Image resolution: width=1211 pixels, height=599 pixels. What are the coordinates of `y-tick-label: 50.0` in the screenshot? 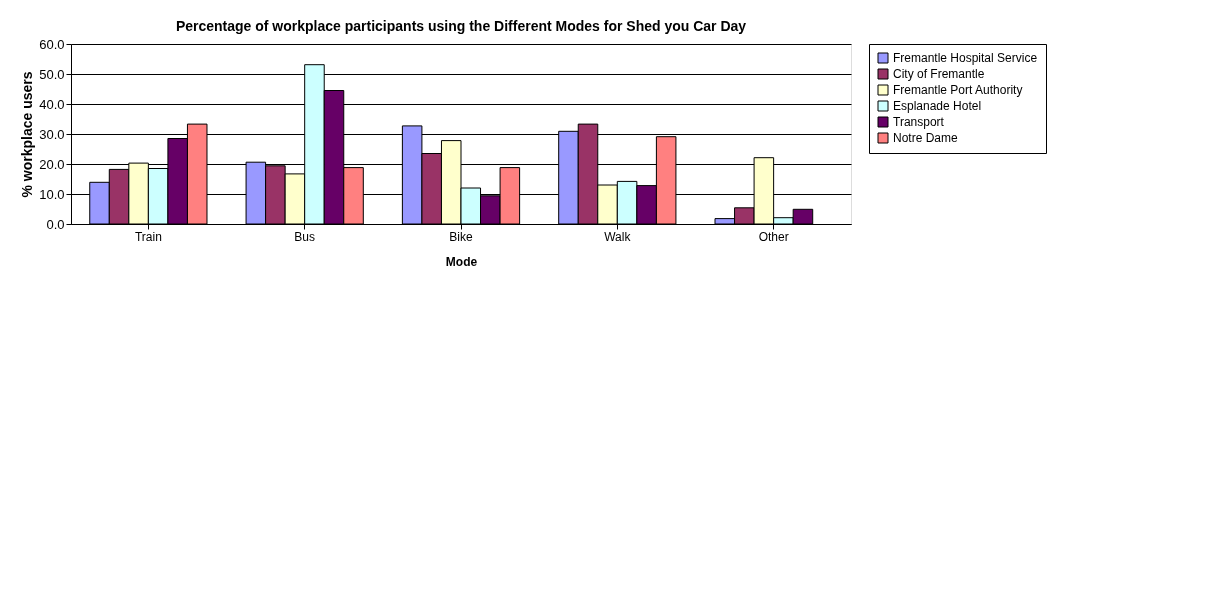 It's located at (52, 74).